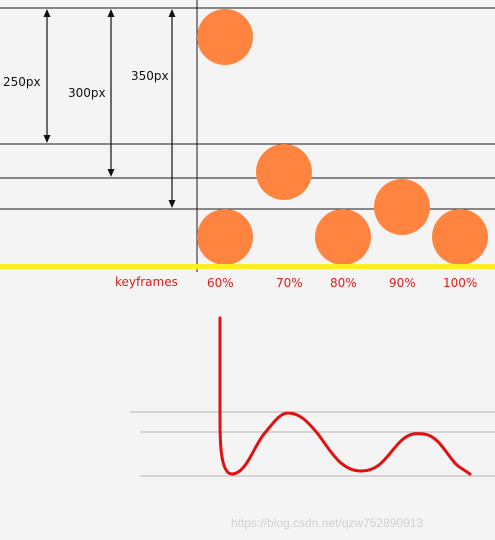  I want to click on ball-100-percent, so click(460, 237).